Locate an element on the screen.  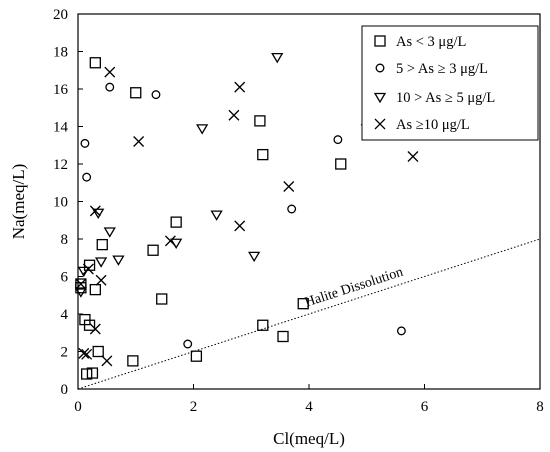
legend-label: As < 3 μg/L is located at coordinates (431, 42).